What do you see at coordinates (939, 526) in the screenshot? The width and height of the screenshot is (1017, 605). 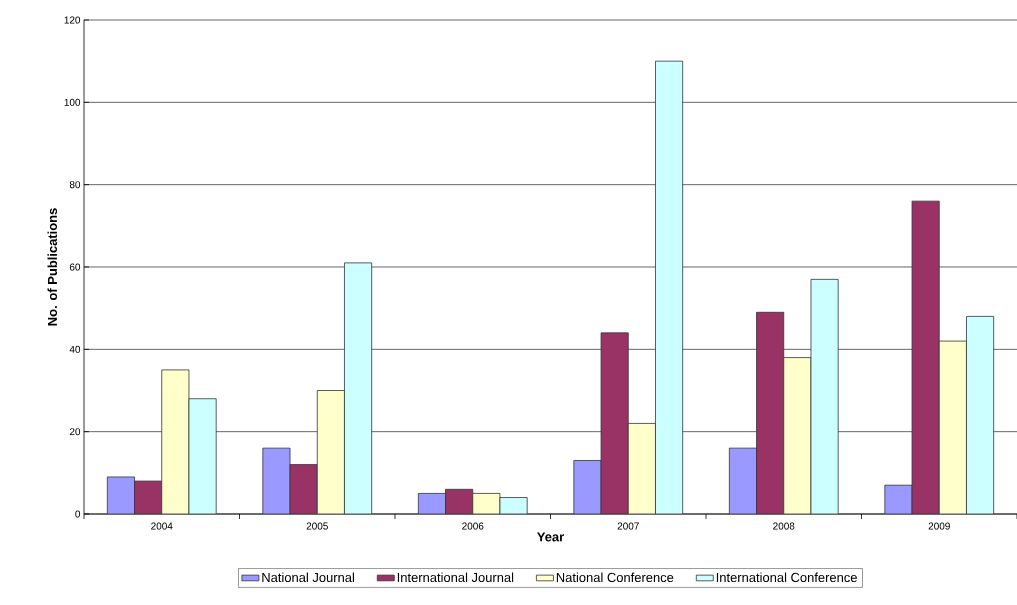 I see `x-tick-label: 2009` at bounding box center [939, 526].